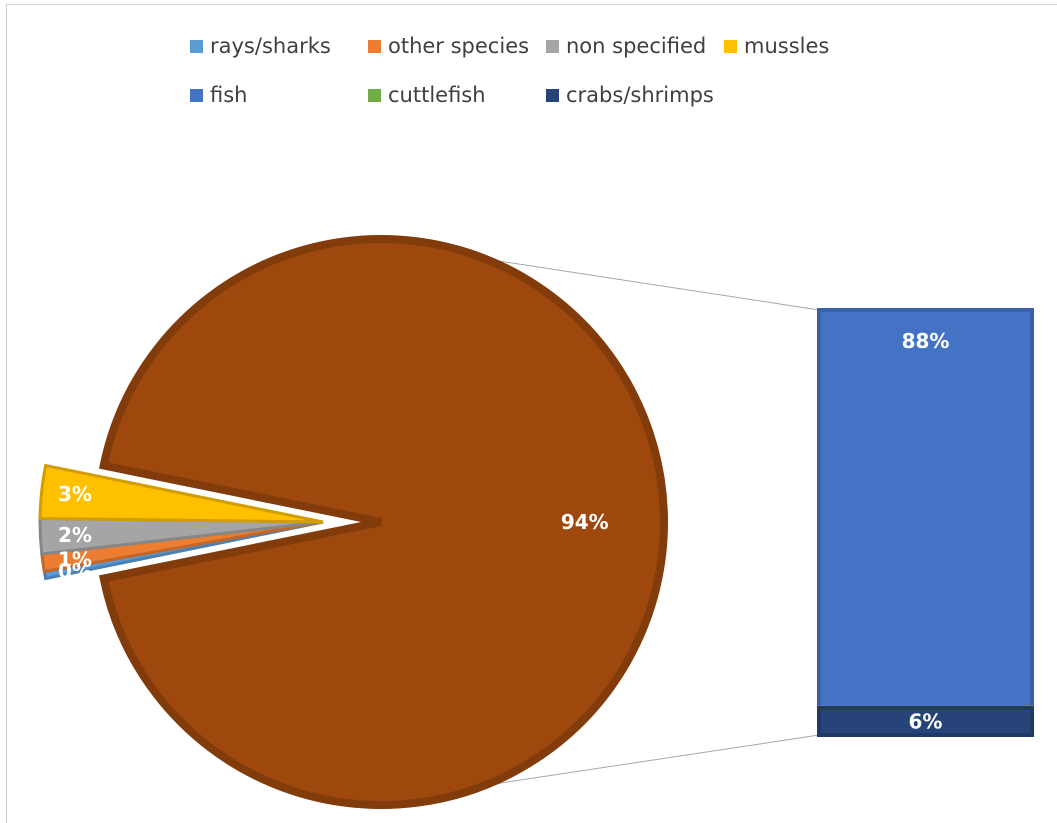 Image resolution: width=1057 pixels, height=823 pixels. I want to click on legend-label: rays/sharks, so click(270, 46).